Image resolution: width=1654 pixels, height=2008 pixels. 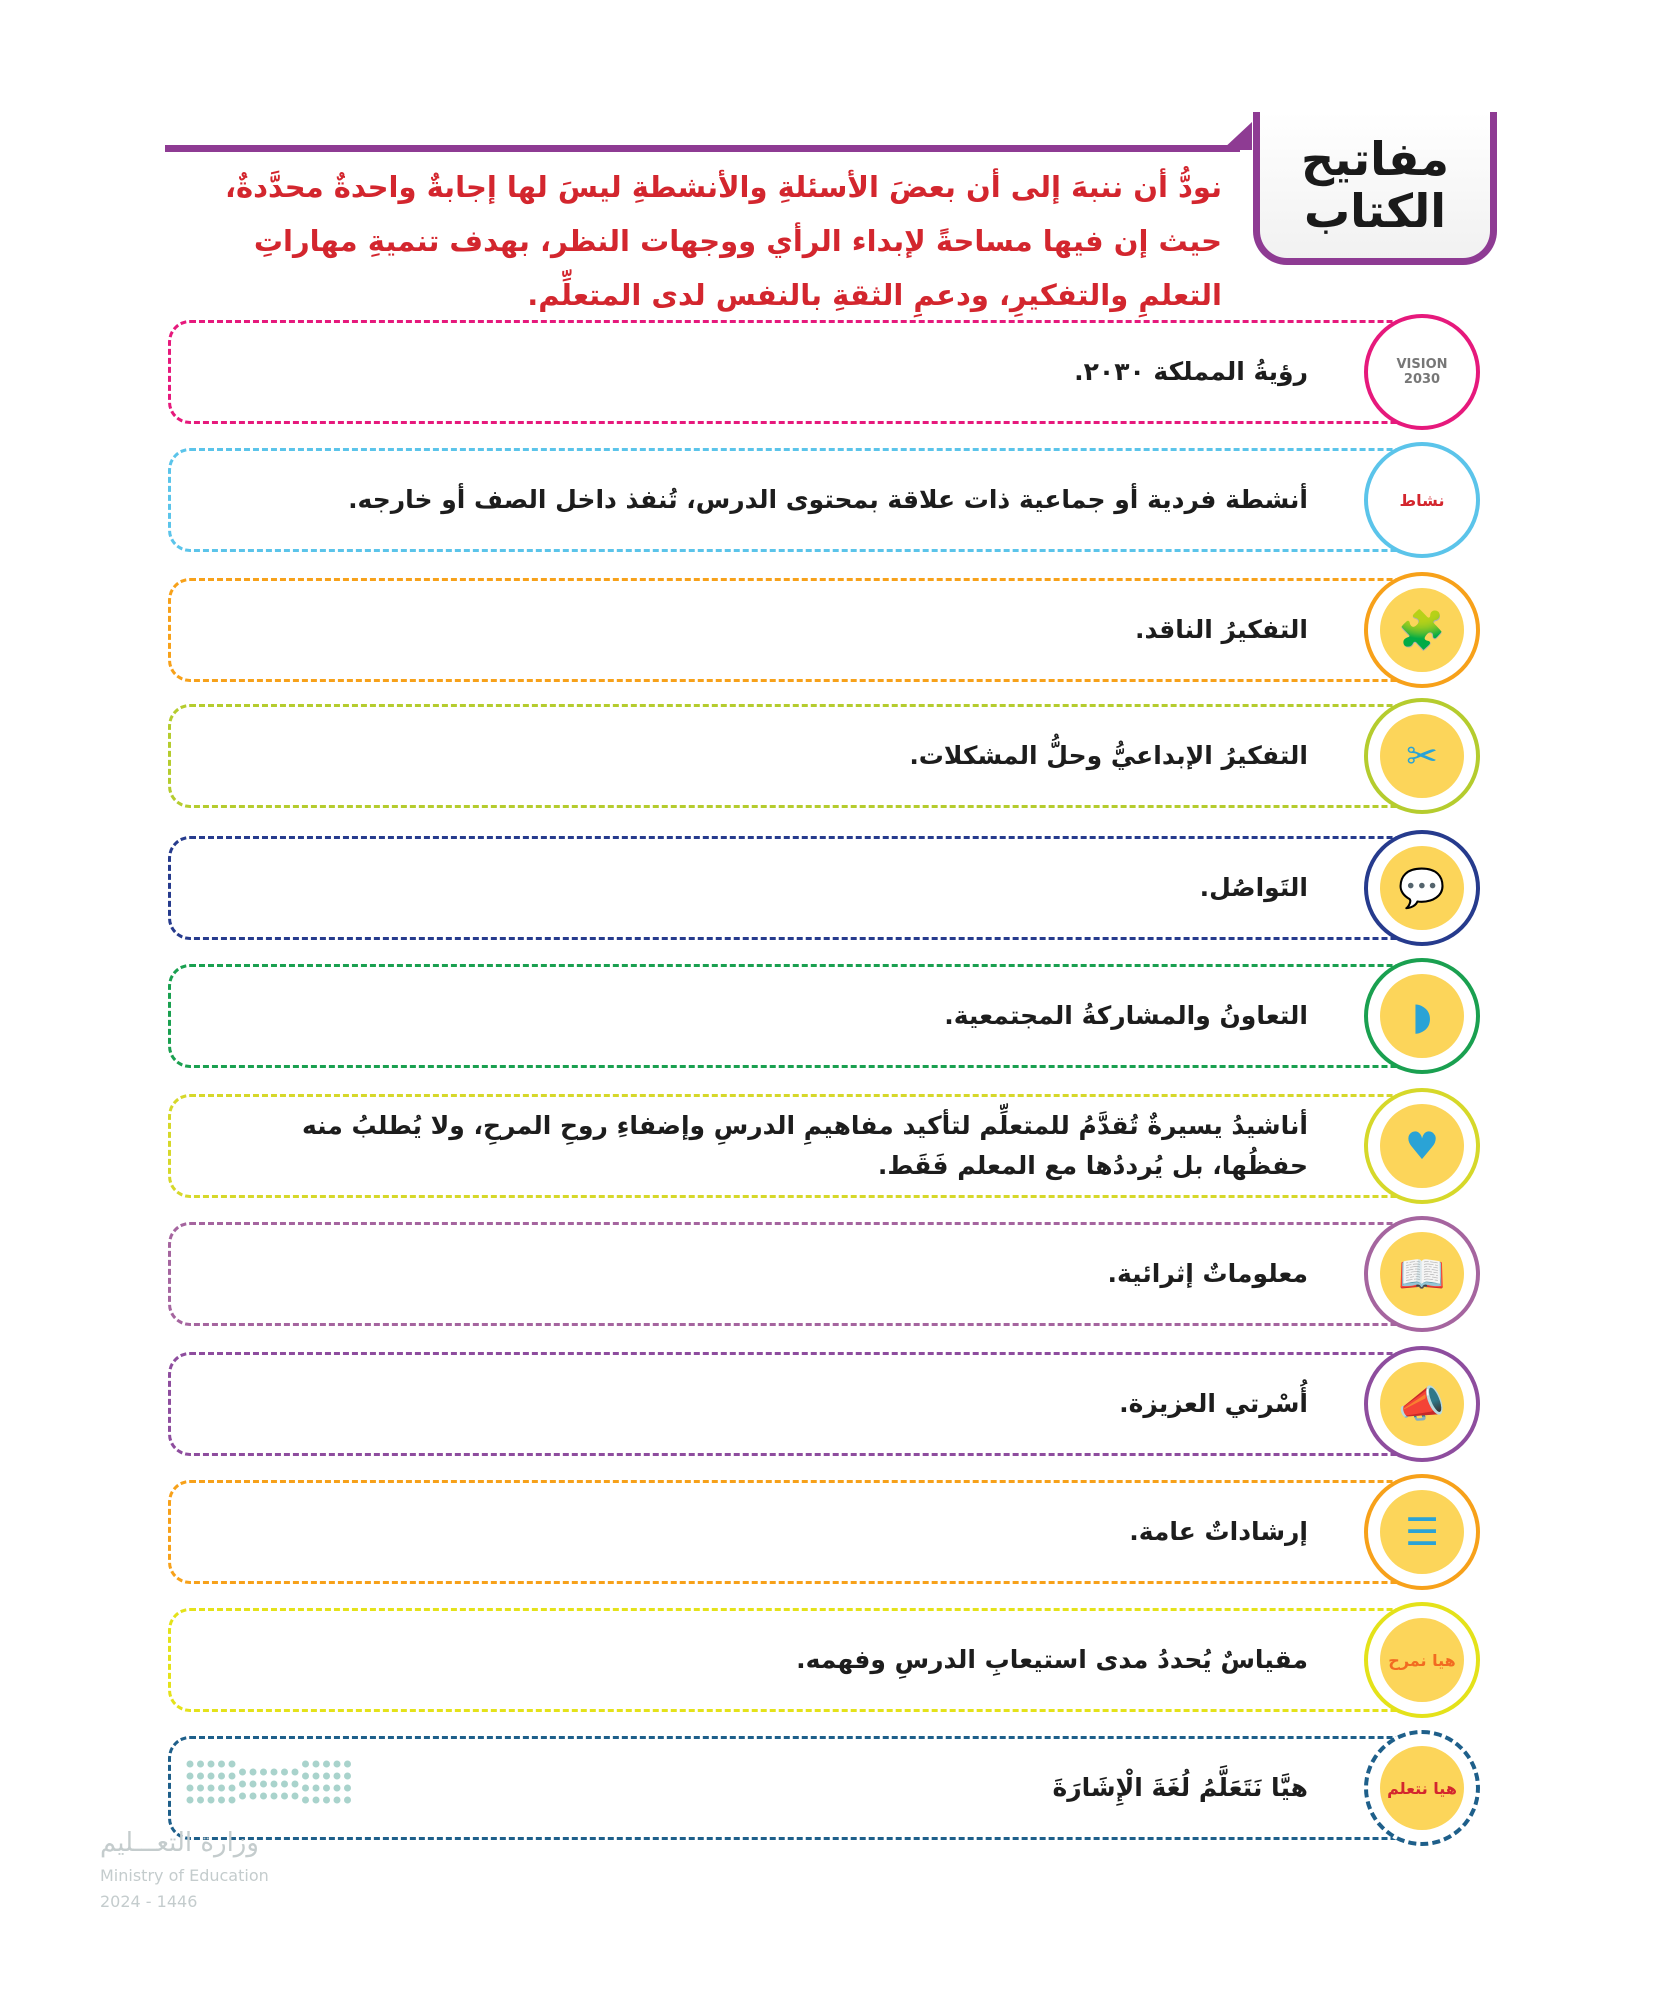 What do you see at coordinates (788, 756) in the screenshot?
I see `key-row: التفكيرُ الإبداعيُّ وحلُّ المشكلات.` at bounding box center [788, 756].